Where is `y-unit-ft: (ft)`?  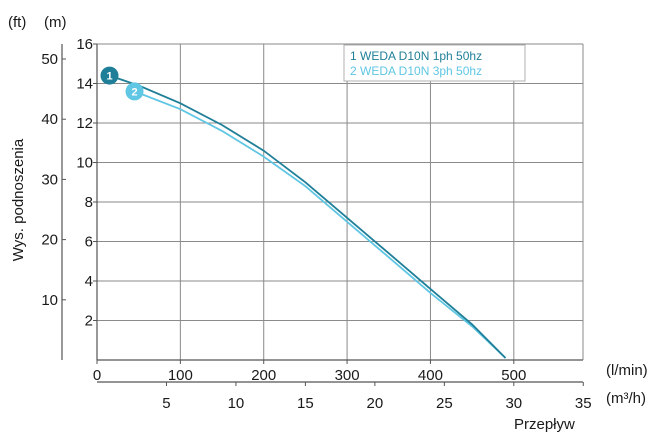 y-unit-ft: (ft) is located at coordinates (17, 22).